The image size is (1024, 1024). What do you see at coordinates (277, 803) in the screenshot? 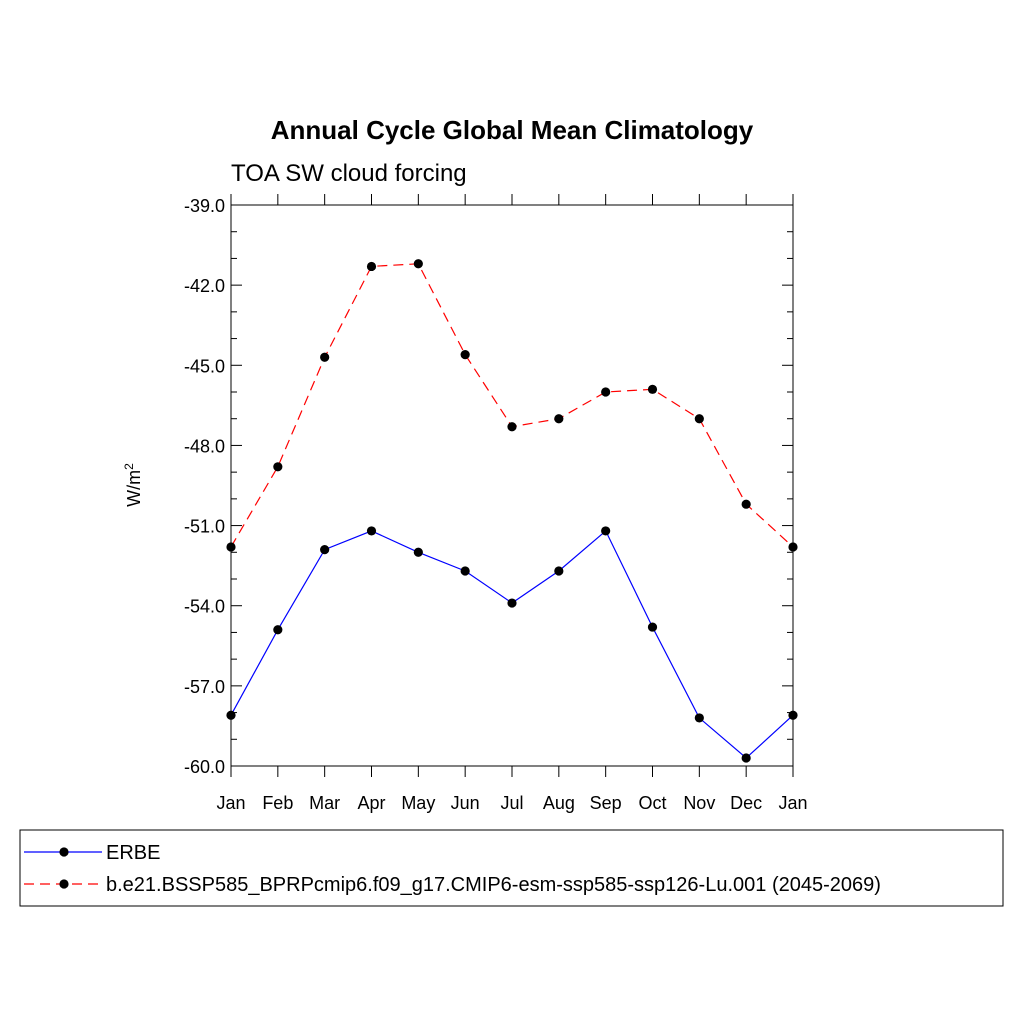
I see `x-tick-label: Feb` at bounding box center [277, 803].